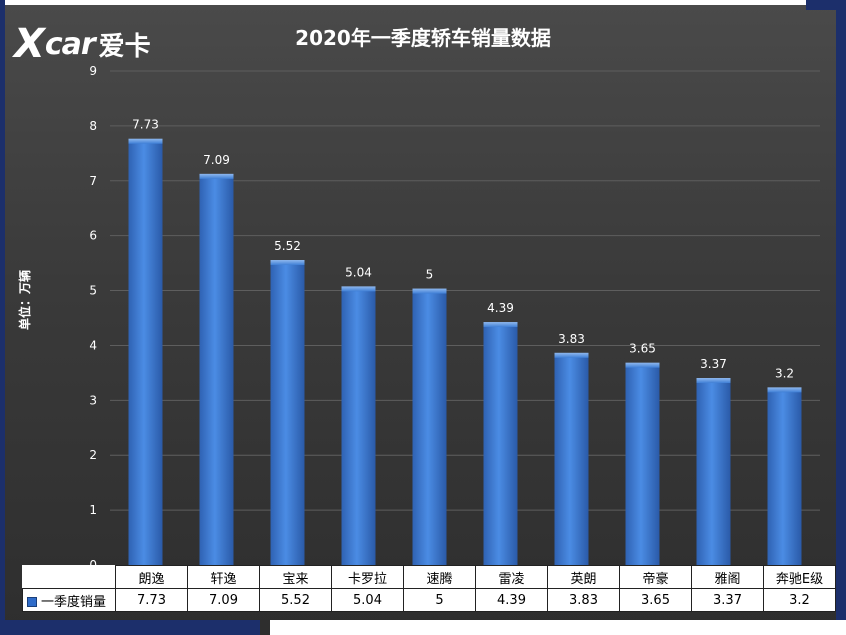 Image resolution: width=846 pixels, height=635 pixels. Describe the element at coordinates (655, 600) in the screenshot. I see `table-value: 3.65` at that location.